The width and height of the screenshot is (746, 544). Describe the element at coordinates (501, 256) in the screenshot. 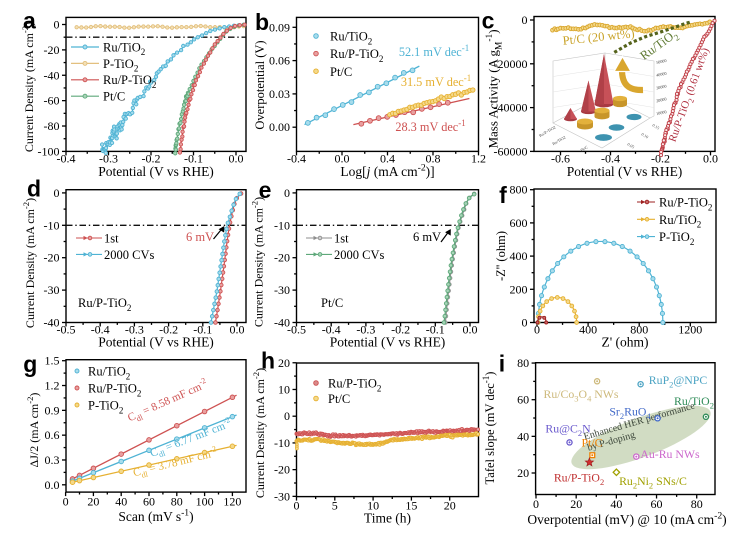

I see `svg-text: -Z'' (ohm)` at that location.